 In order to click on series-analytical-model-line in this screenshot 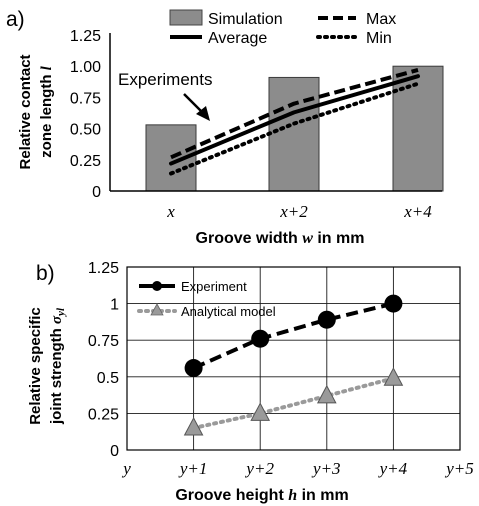, I will do `click(293, 403)`.